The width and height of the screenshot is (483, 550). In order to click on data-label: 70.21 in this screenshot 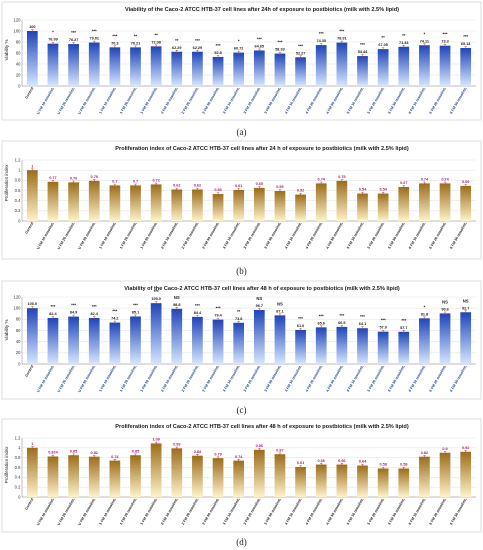, I will do `click(136, 43)`.